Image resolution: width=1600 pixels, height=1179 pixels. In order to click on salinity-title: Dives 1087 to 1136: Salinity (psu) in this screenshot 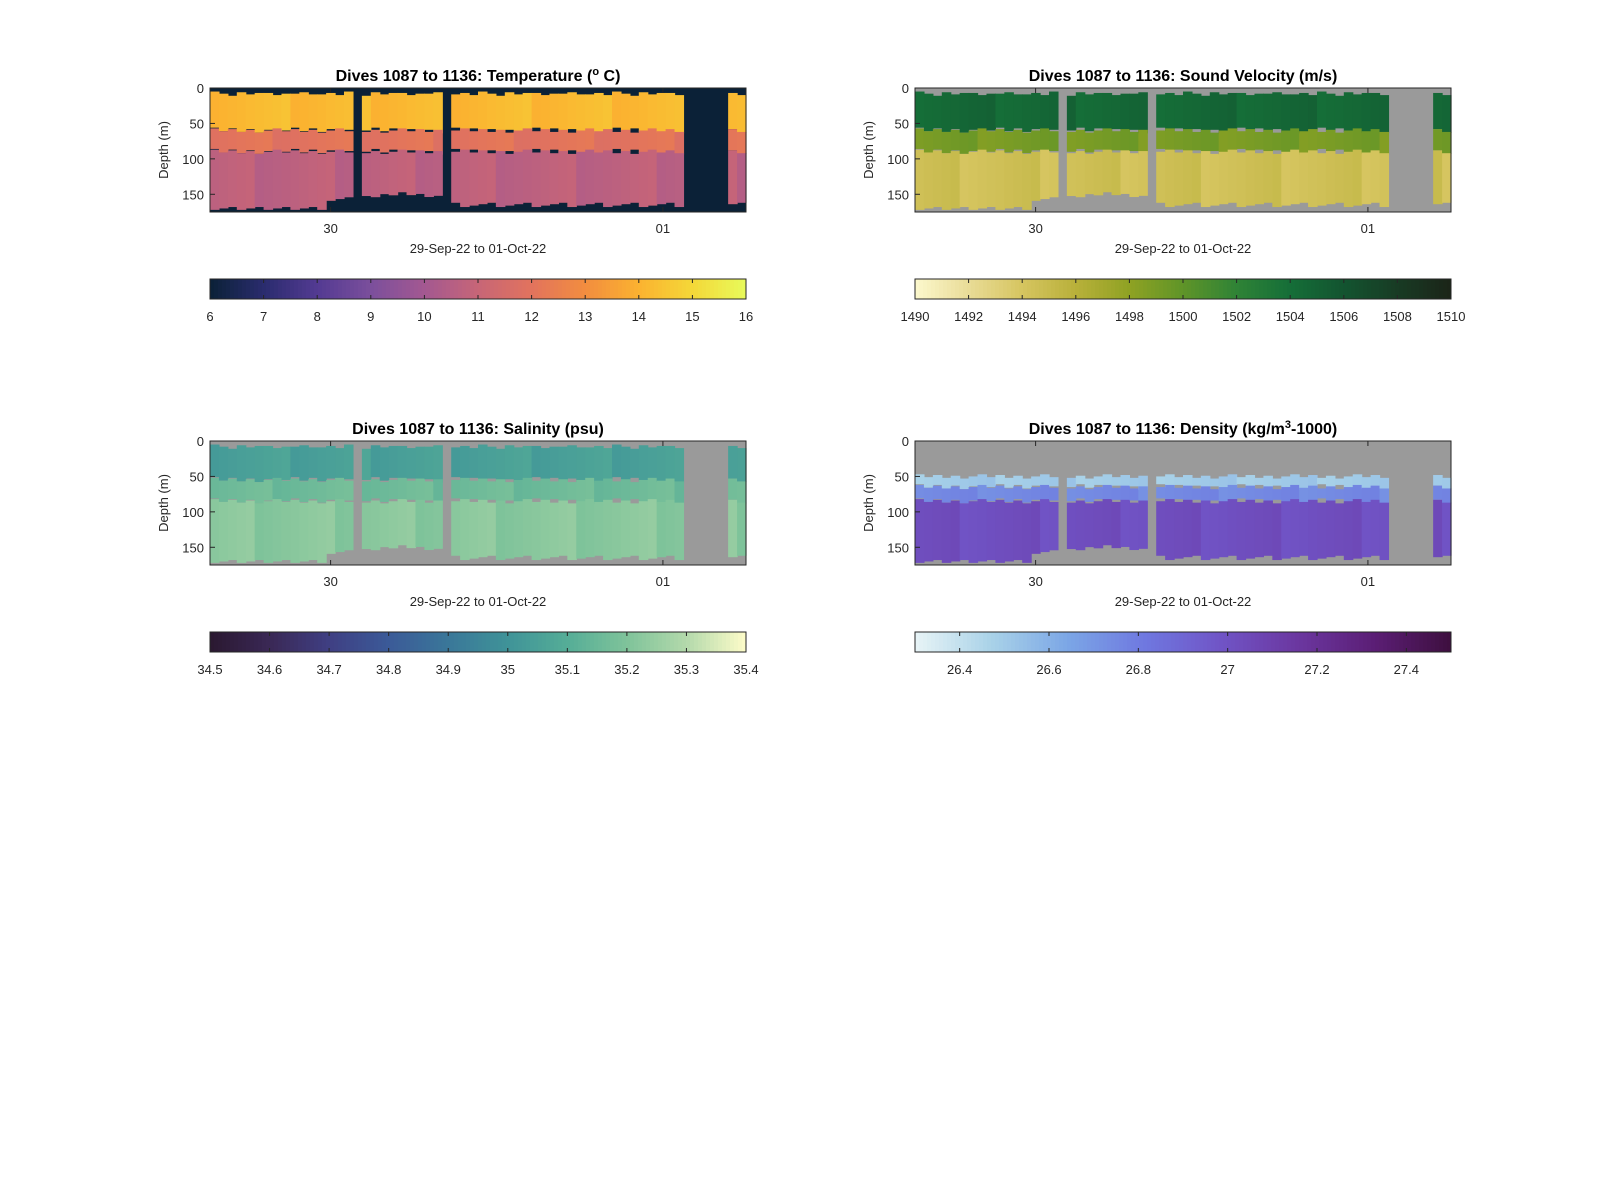, I will do `click(478, 429)`.